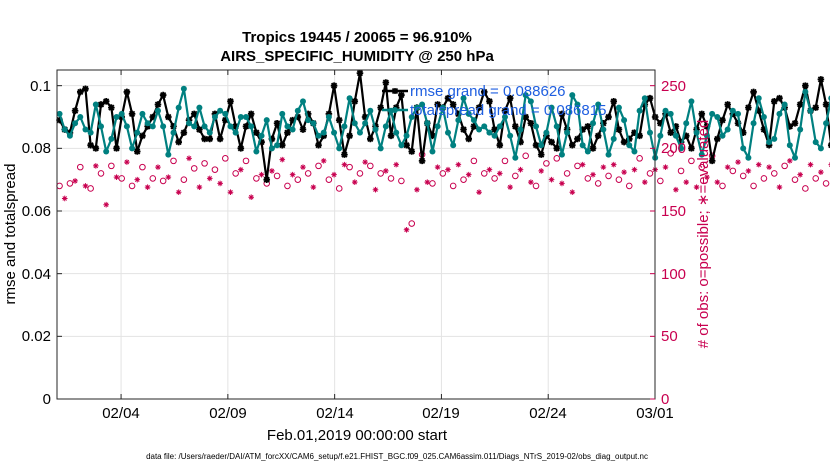 Image resolution: width=830 pixels, height=470 pixels. What do you see at coordinates (36, 336) in the screenshot?
I see `y-left-tick-label: 0.02` at bounding box center [36, 336].